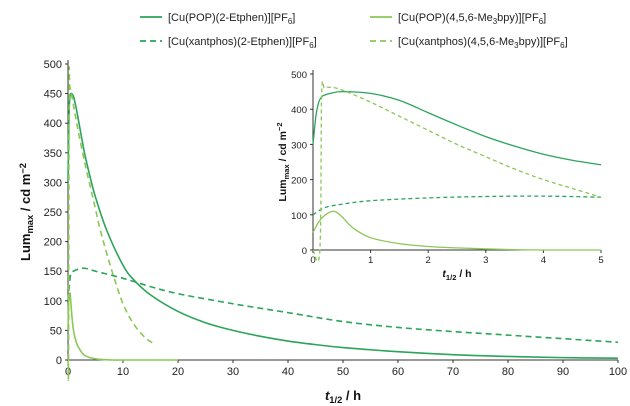 The height and width of the screenshot is (406, 630). I want to click on main-y-tick-label: 300, so click(53, 183).